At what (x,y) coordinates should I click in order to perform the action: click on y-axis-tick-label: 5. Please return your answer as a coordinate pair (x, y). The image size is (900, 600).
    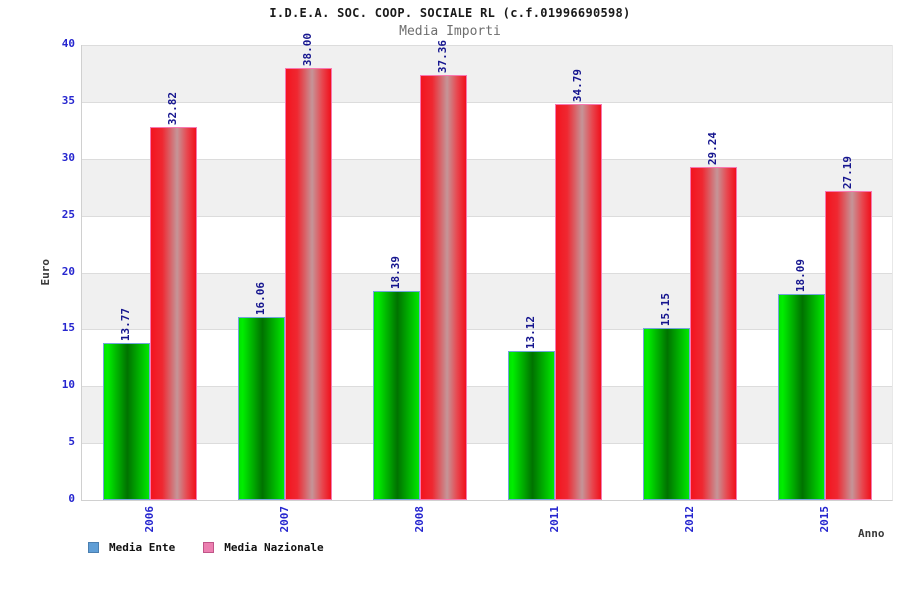
    Looking at the image, I should click on (71, 442).